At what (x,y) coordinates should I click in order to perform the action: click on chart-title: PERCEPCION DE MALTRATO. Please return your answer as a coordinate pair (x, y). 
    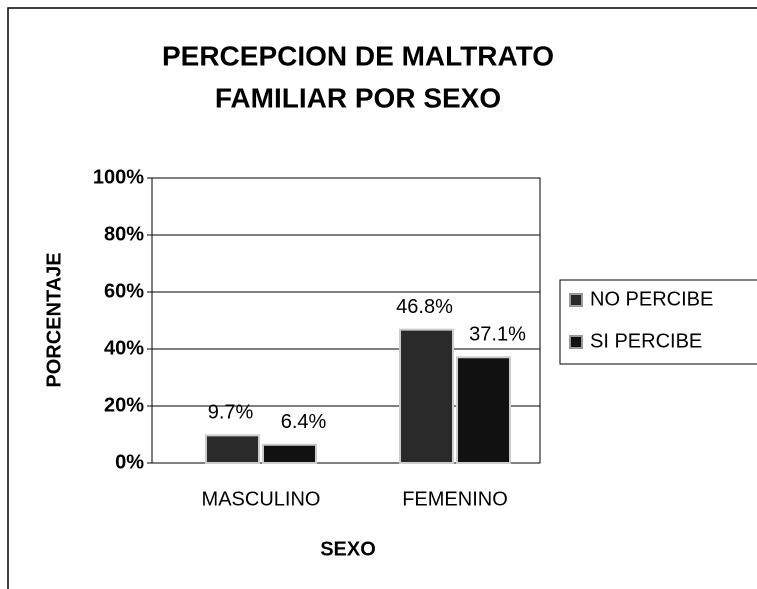
    Looking at the image, I should click on (358, 55).